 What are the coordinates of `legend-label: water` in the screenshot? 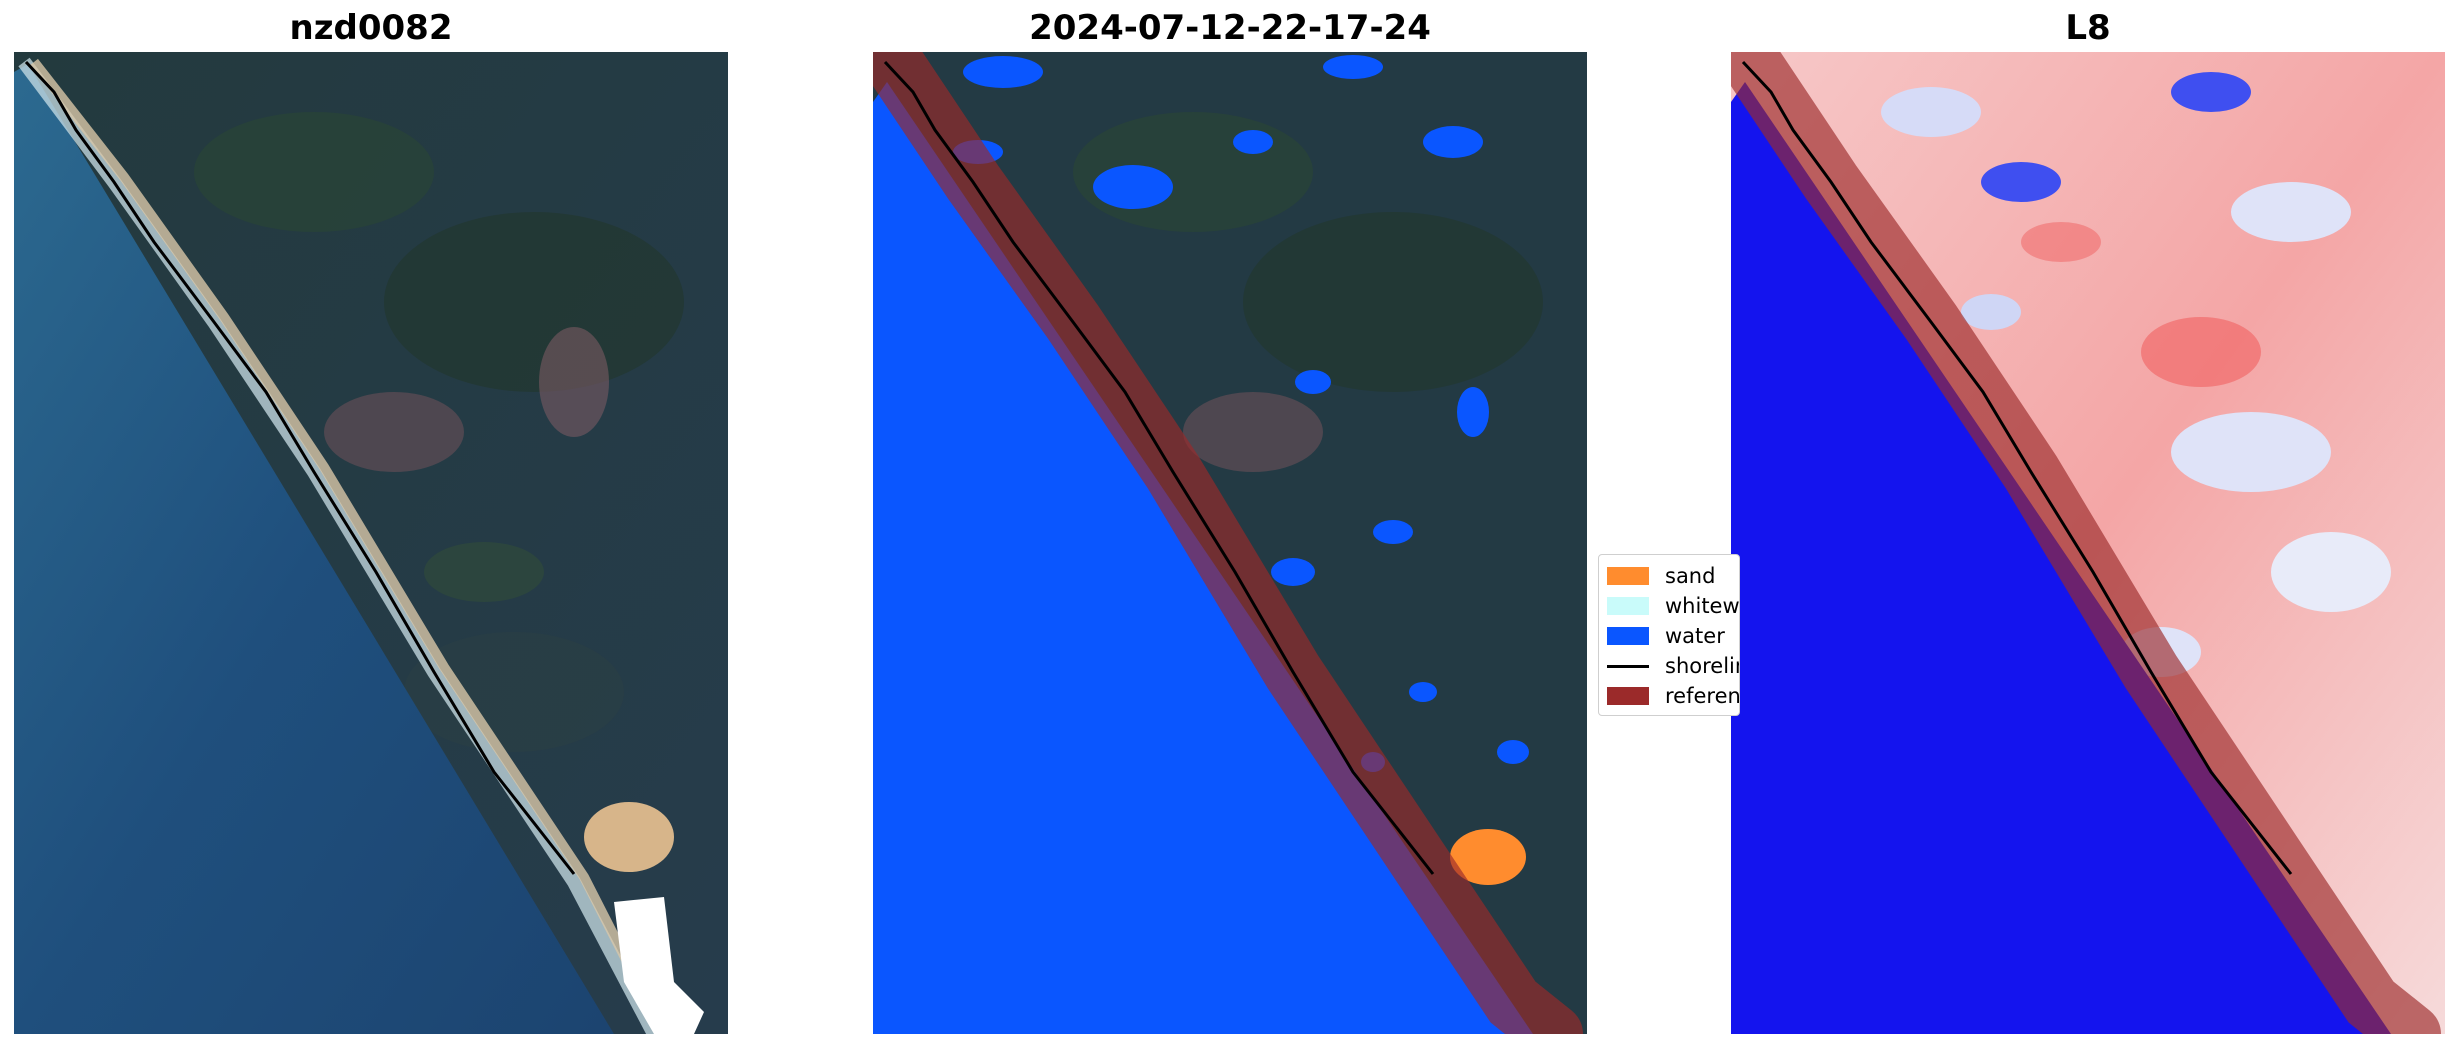 It's located at (1695, 636).